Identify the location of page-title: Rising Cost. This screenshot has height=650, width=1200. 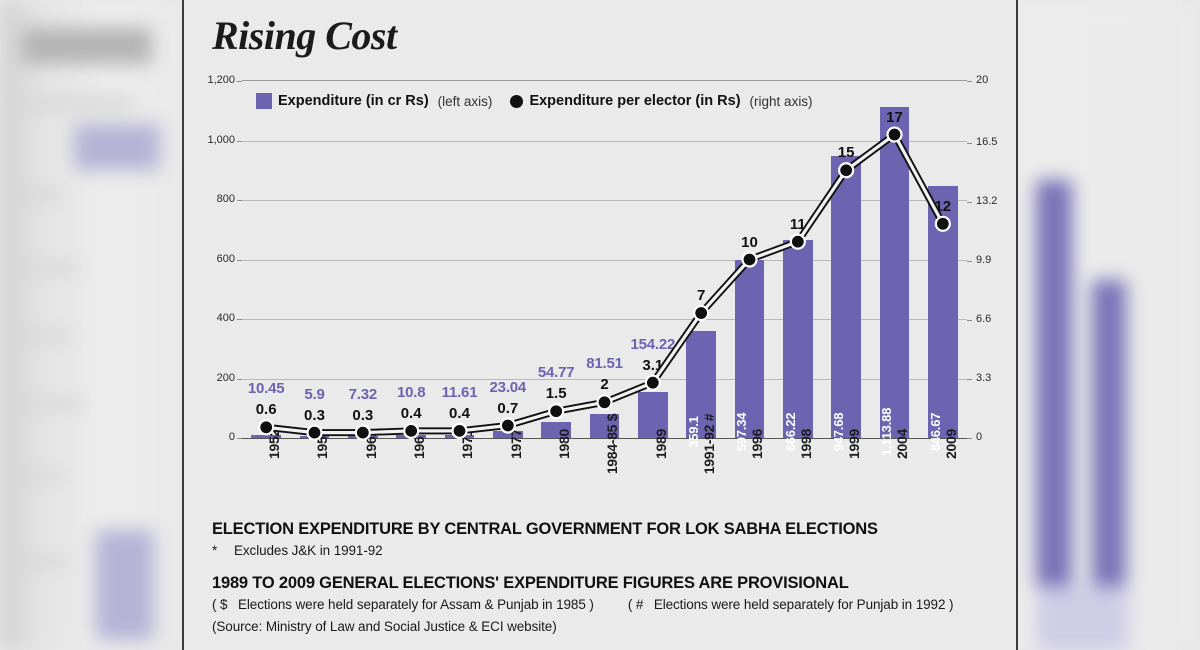
(304, 35).